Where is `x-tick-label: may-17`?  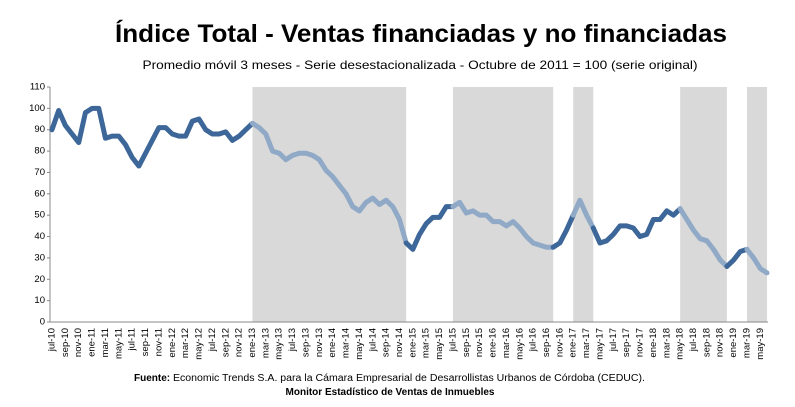 x-tick-label: may-17 is located at coordinates (599, 344).